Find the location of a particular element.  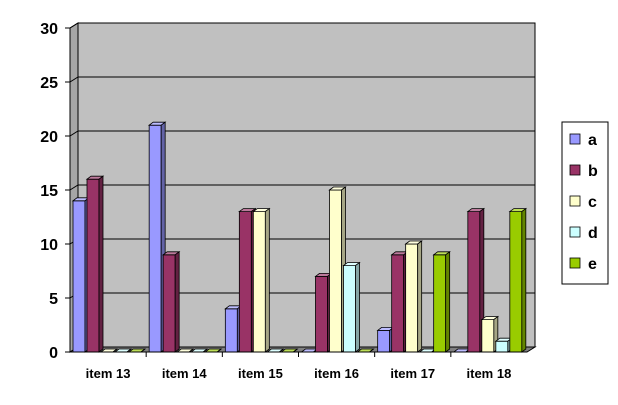

legend-label-b: b is located at coordinates (593, 171).